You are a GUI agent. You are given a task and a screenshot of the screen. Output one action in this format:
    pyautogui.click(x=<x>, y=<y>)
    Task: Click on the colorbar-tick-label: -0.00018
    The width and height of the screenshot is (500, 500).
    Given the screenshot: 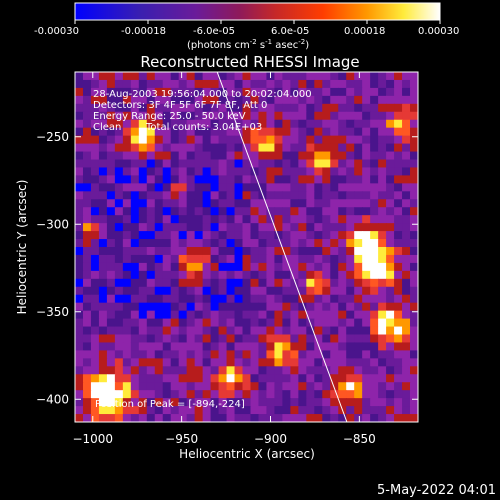 What is the action you would take?
    pyautogui.click(x=143, y=31)
    